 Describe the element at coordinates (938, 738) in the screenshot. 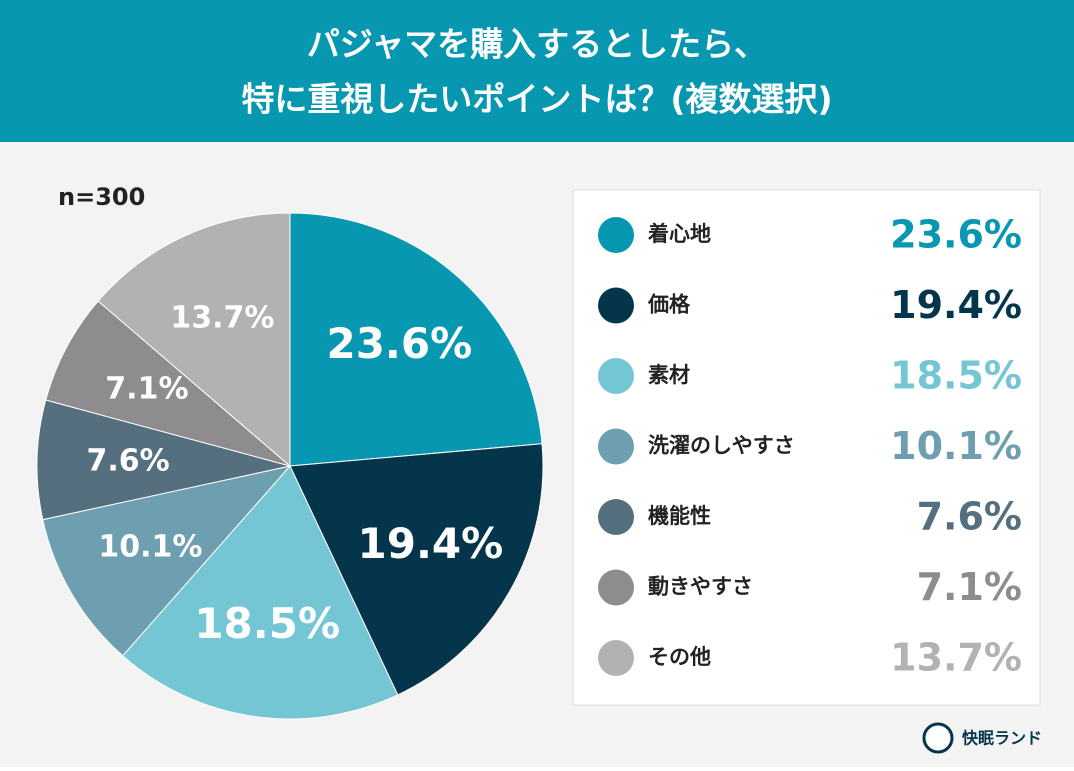

I see `brand-logo` at that location.